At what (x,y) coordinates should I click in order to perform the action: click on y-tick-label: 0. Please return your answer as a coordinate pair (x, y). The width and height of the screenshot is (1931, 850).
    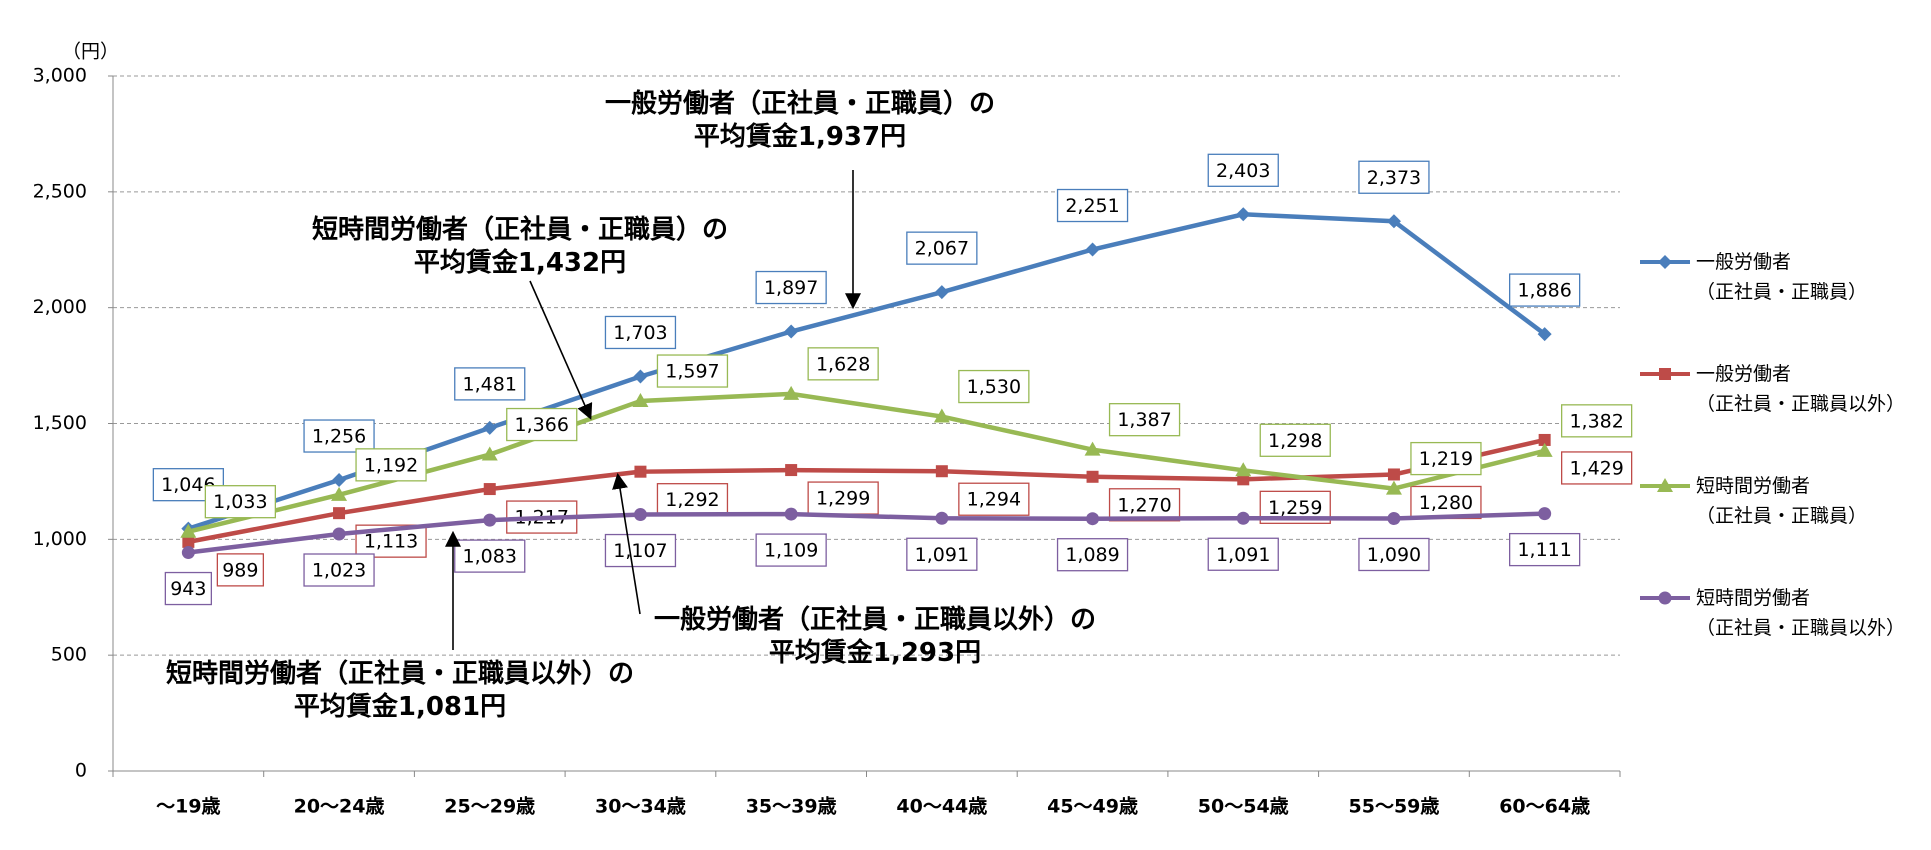
    Looking at the image, I should click on (81, 771).